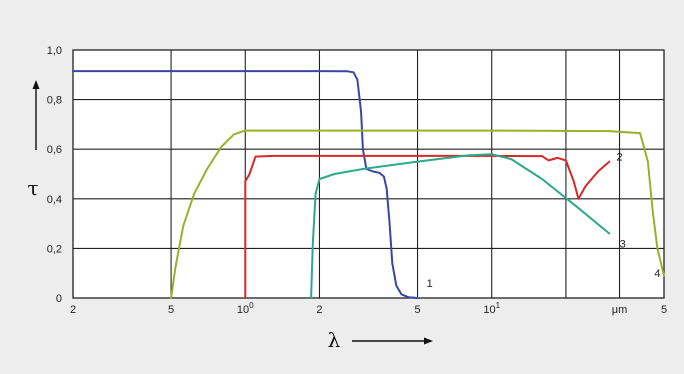 Image resolution: width=684 pixels, height=374 pixels. What do you see at coordinates (54, 249) in the screenshot?
I see `y-tick-label: 0,2` at bounding box center [54, 249].